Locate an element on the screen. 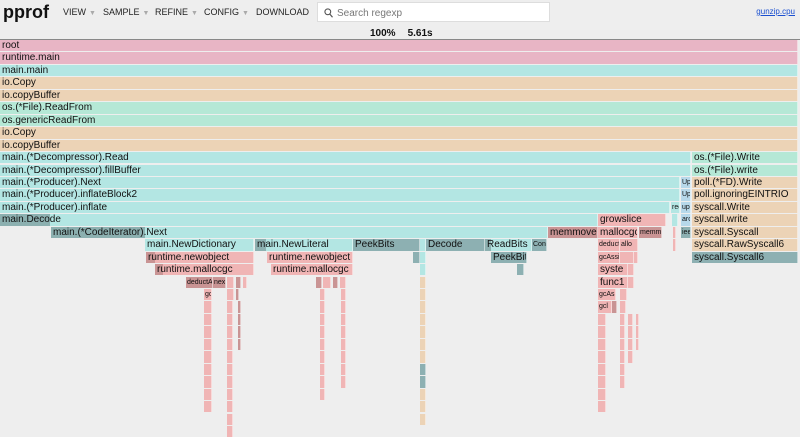 Image resolution: width=800 pixels, height=437 pixels. frame-syscall-write: syscall.write is located at coordinates (745, 220).